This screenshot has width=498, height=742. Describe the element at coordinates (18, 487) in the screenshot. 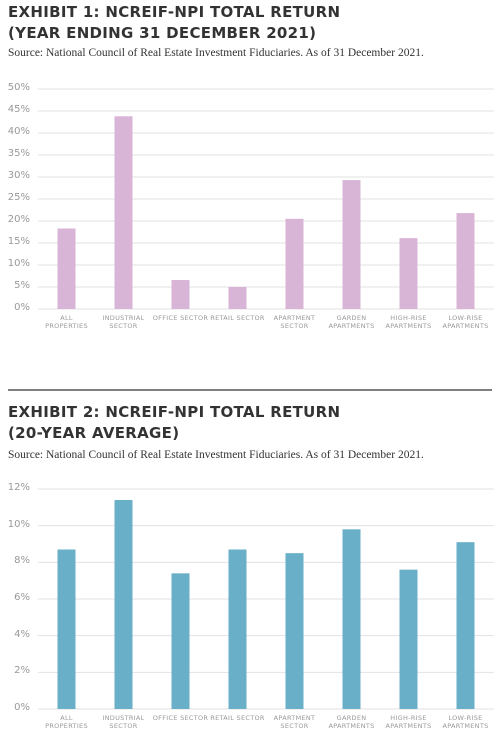

I see `y-tick-label: 12%` at that location.